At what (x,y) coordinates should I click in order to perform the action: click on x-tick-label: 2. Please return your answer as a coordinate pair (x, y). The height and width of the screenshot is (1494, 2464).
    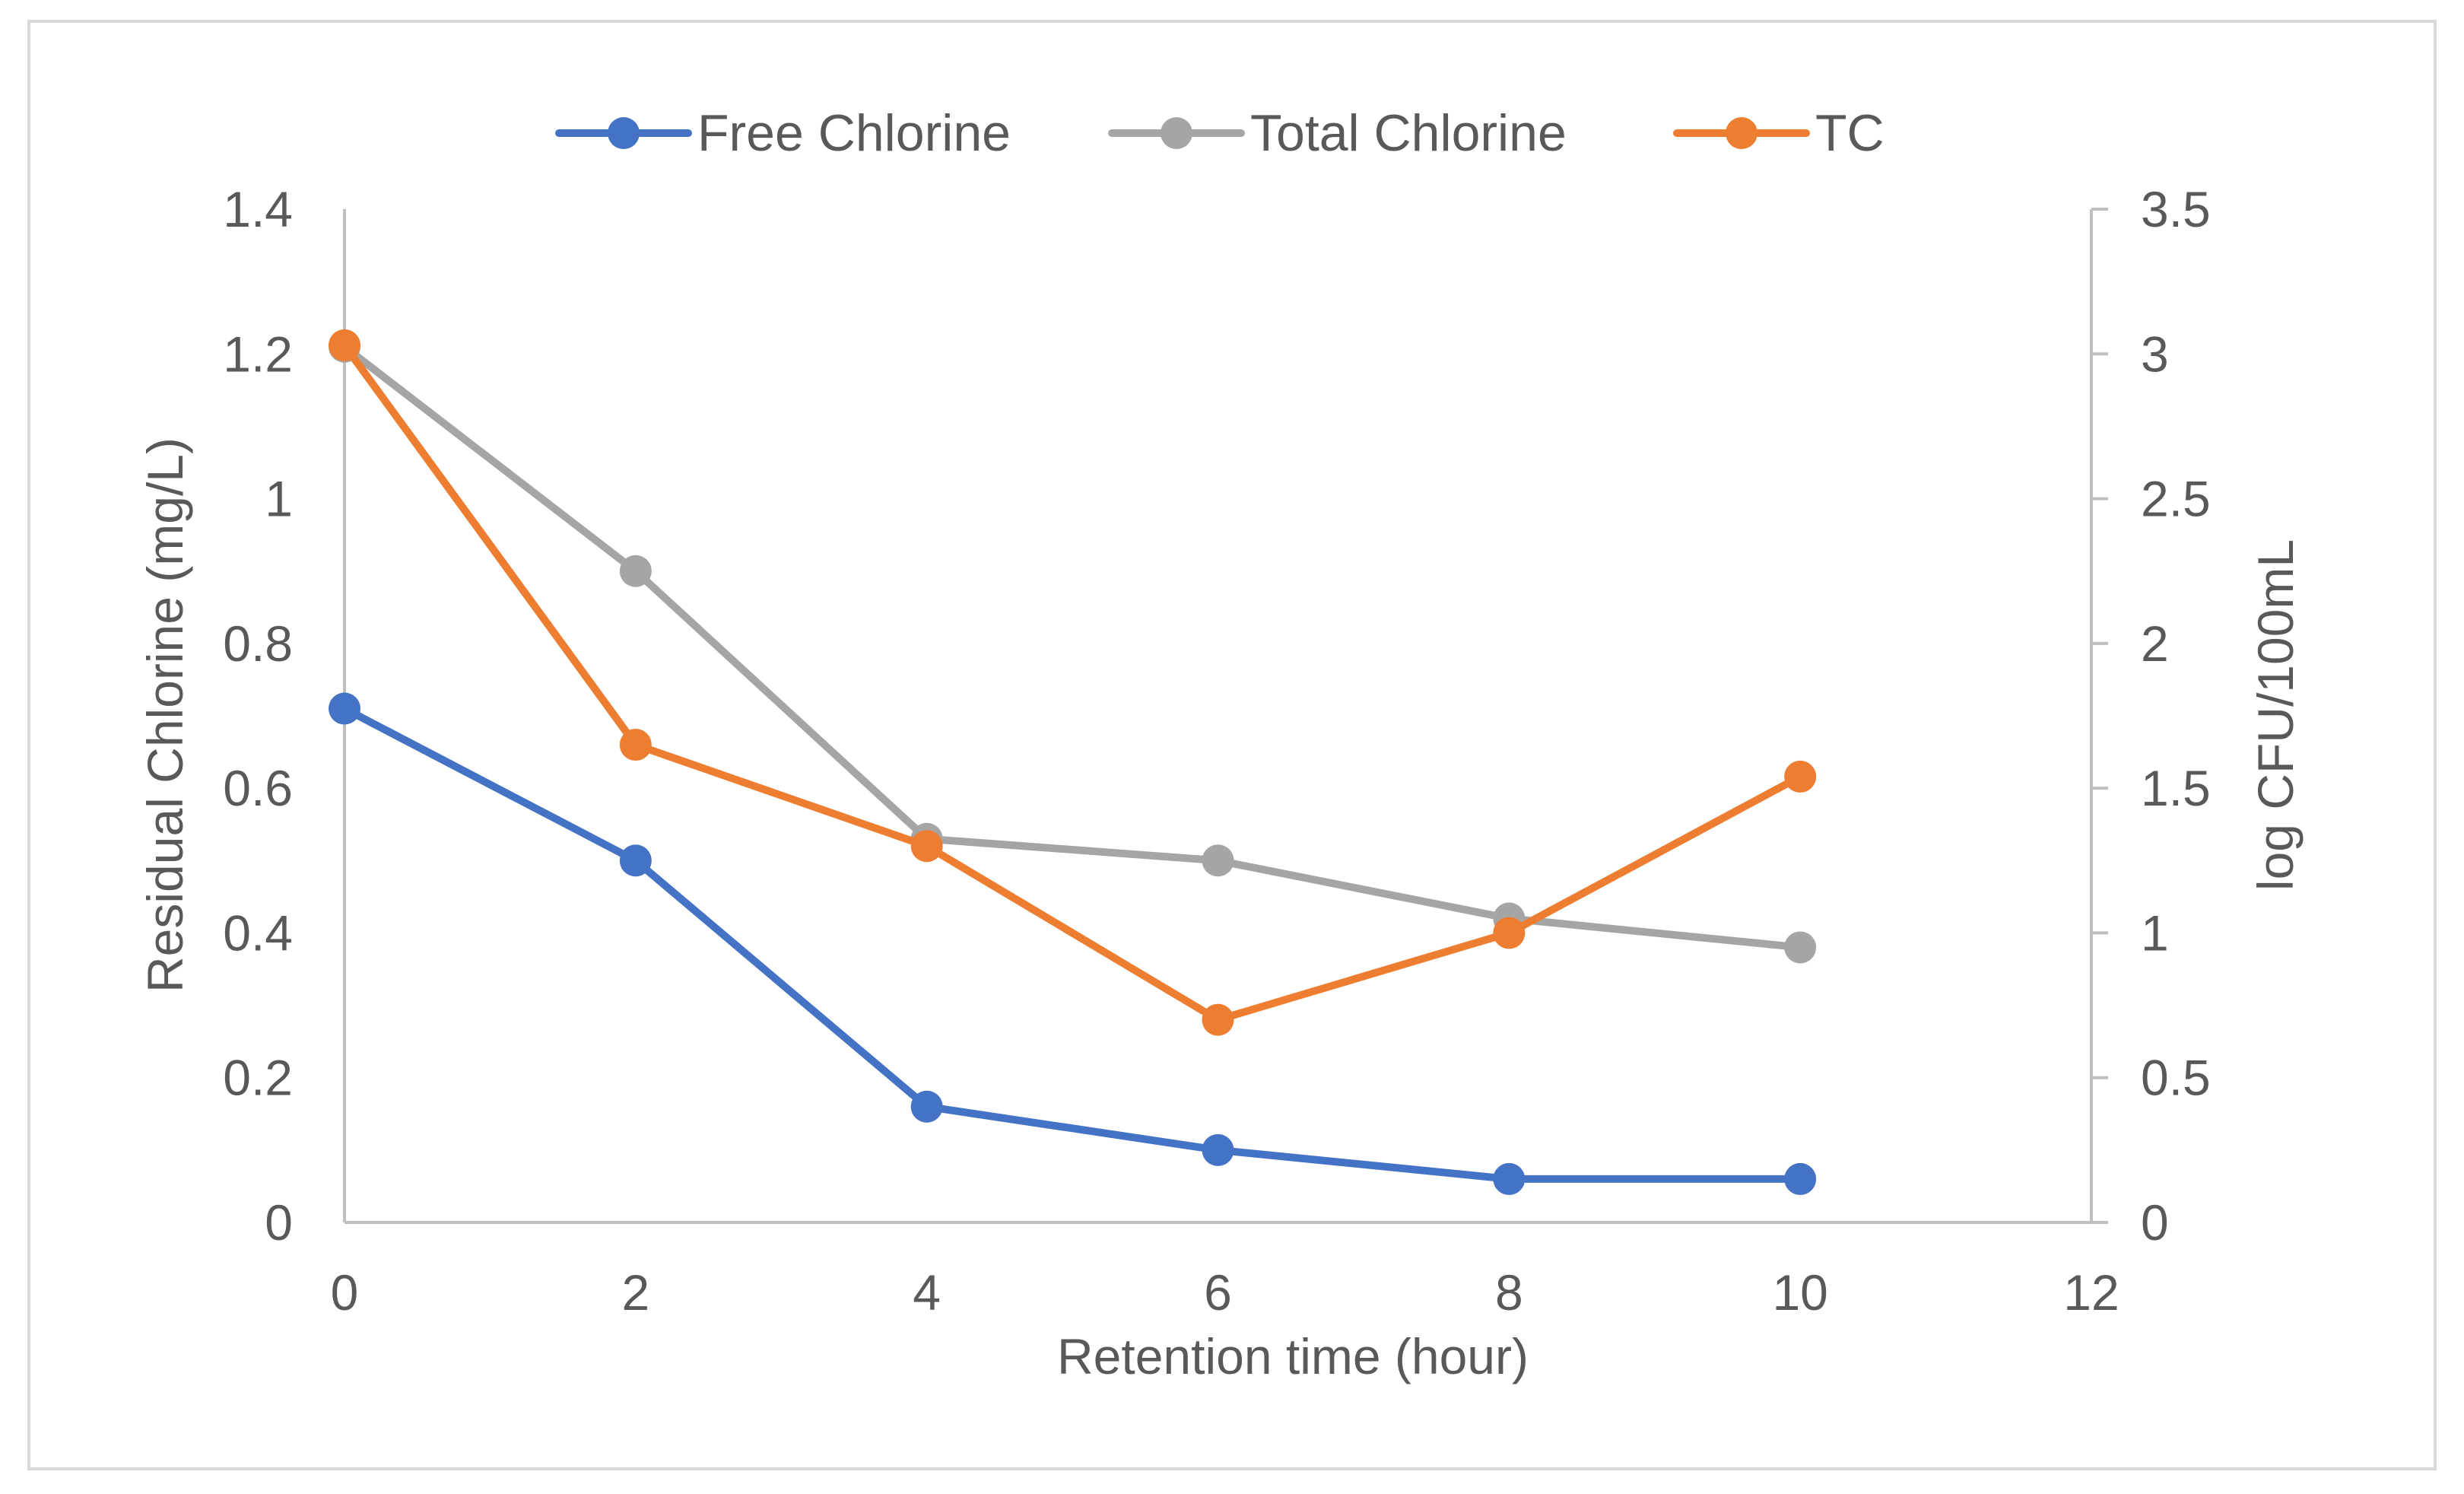
    Looking at the image, I should click on (635, 1292).